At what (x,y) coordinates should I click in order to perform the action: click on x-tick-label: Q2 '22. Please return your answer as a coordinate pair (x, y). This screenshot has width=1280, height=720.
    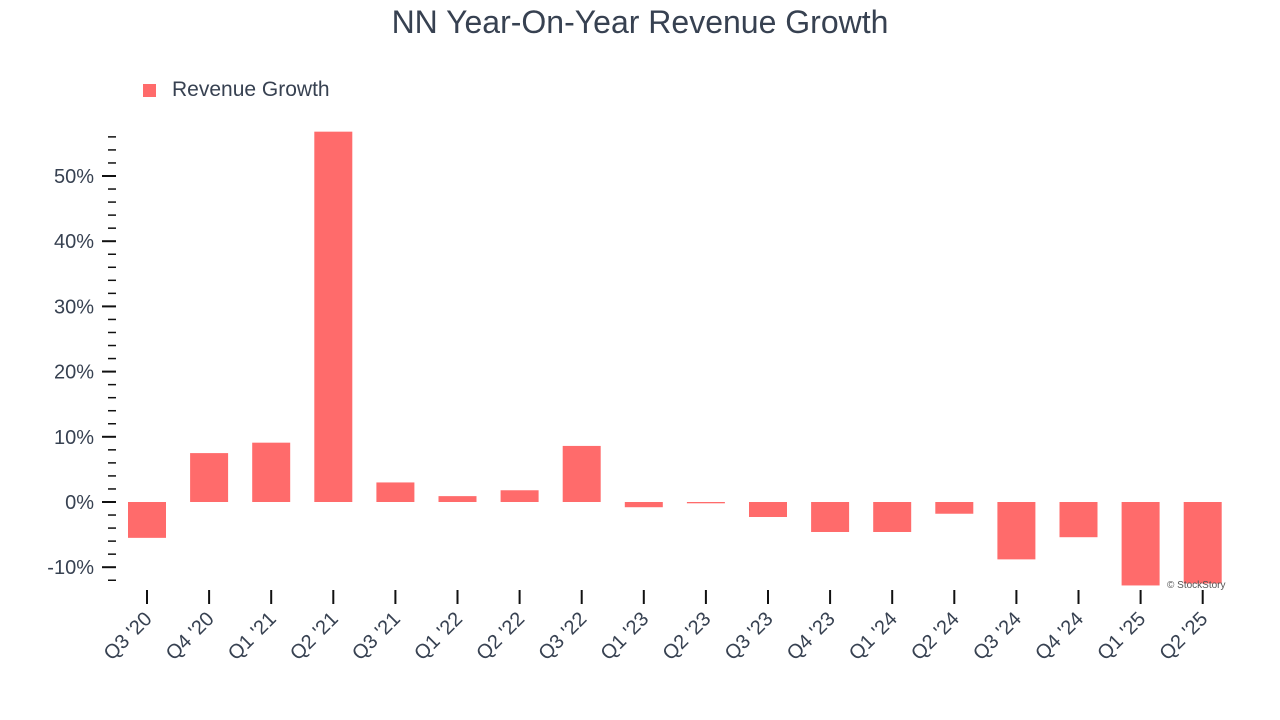
    Looking at the image, I should click on (500, 636).